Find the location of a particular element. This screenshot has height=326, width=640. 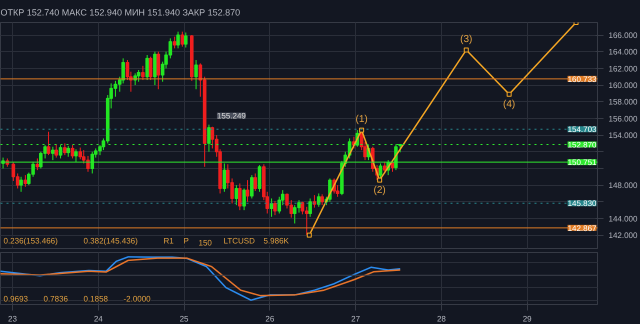

x-tick-label: 24 is located at coordinates (99, 319).